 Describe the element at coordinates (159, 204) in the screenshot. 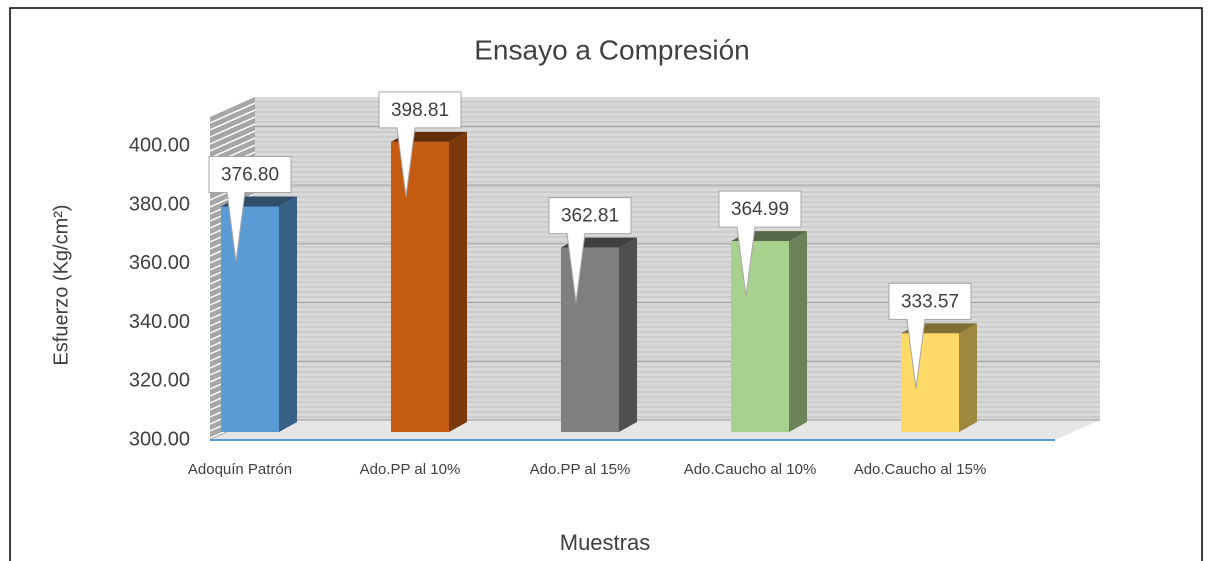

I see `y-tick-label: 380.00` at that location.